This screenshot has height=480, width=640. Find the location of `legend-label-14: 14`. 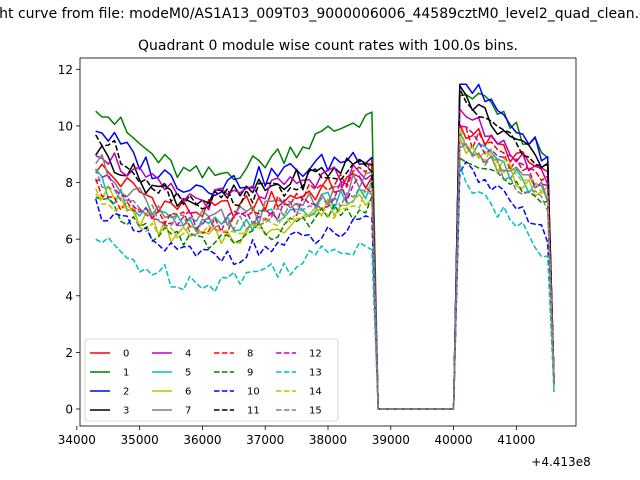

legend-label-14: 14 is located at coordinates (315, 392).